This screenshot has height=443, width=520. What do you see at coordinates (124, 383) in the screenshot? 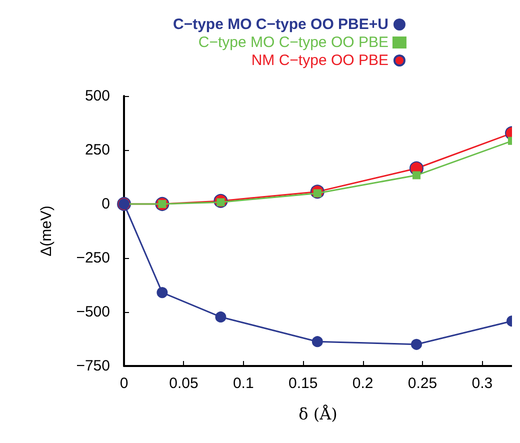
I see `x-tick-label: 0` at bounding box center [124, 383].